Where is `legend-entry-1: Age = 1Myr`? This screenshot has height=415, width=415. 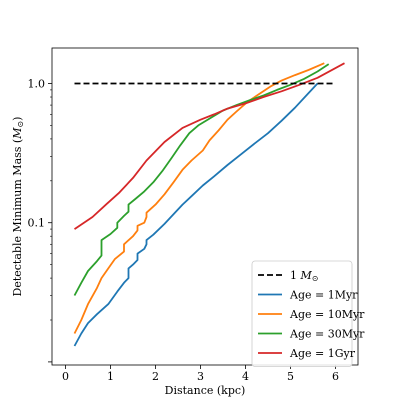 legend-entry-1: Age = 1Myr is located at coordinates (323, 295).